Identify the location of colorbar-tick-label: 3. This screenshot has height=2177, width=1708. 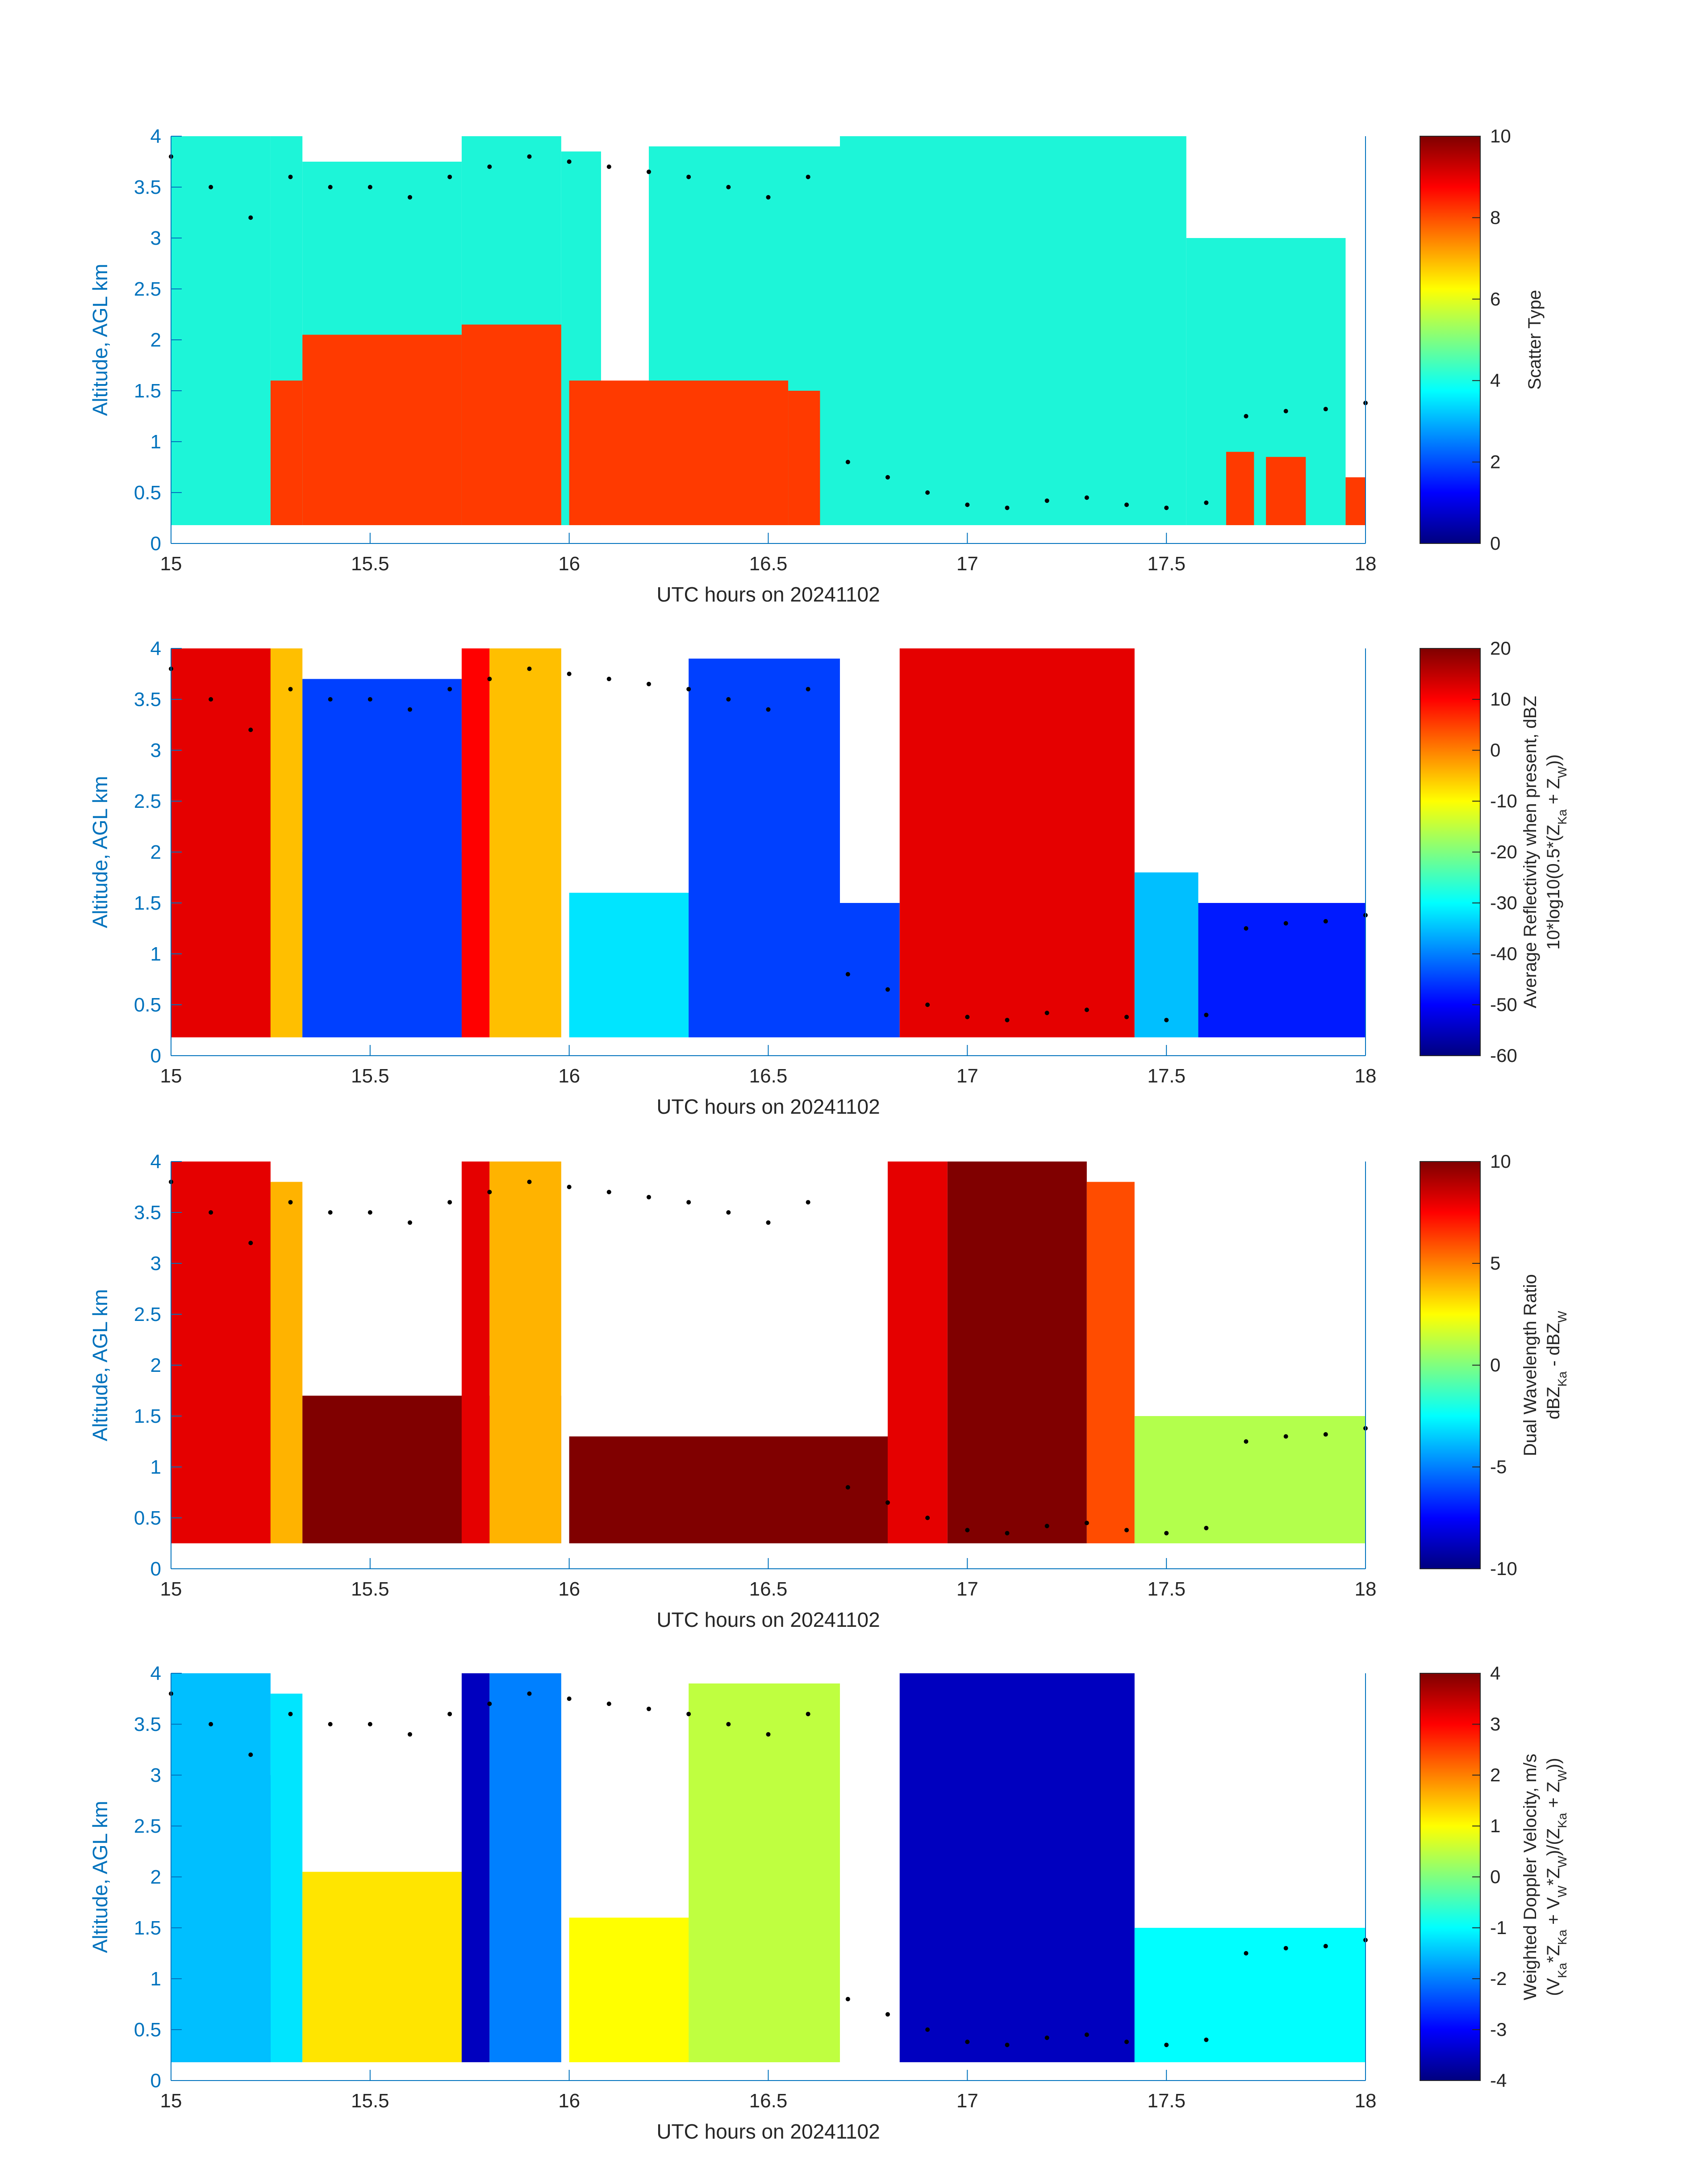
(1495, 1723).